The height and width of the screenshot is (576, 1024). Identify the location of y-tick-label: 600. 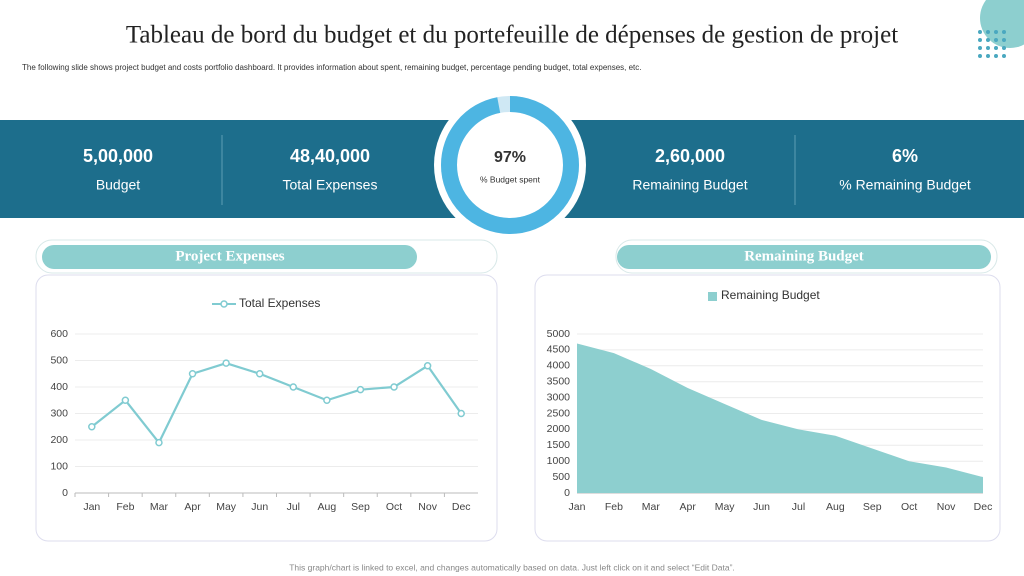
(59, 334).